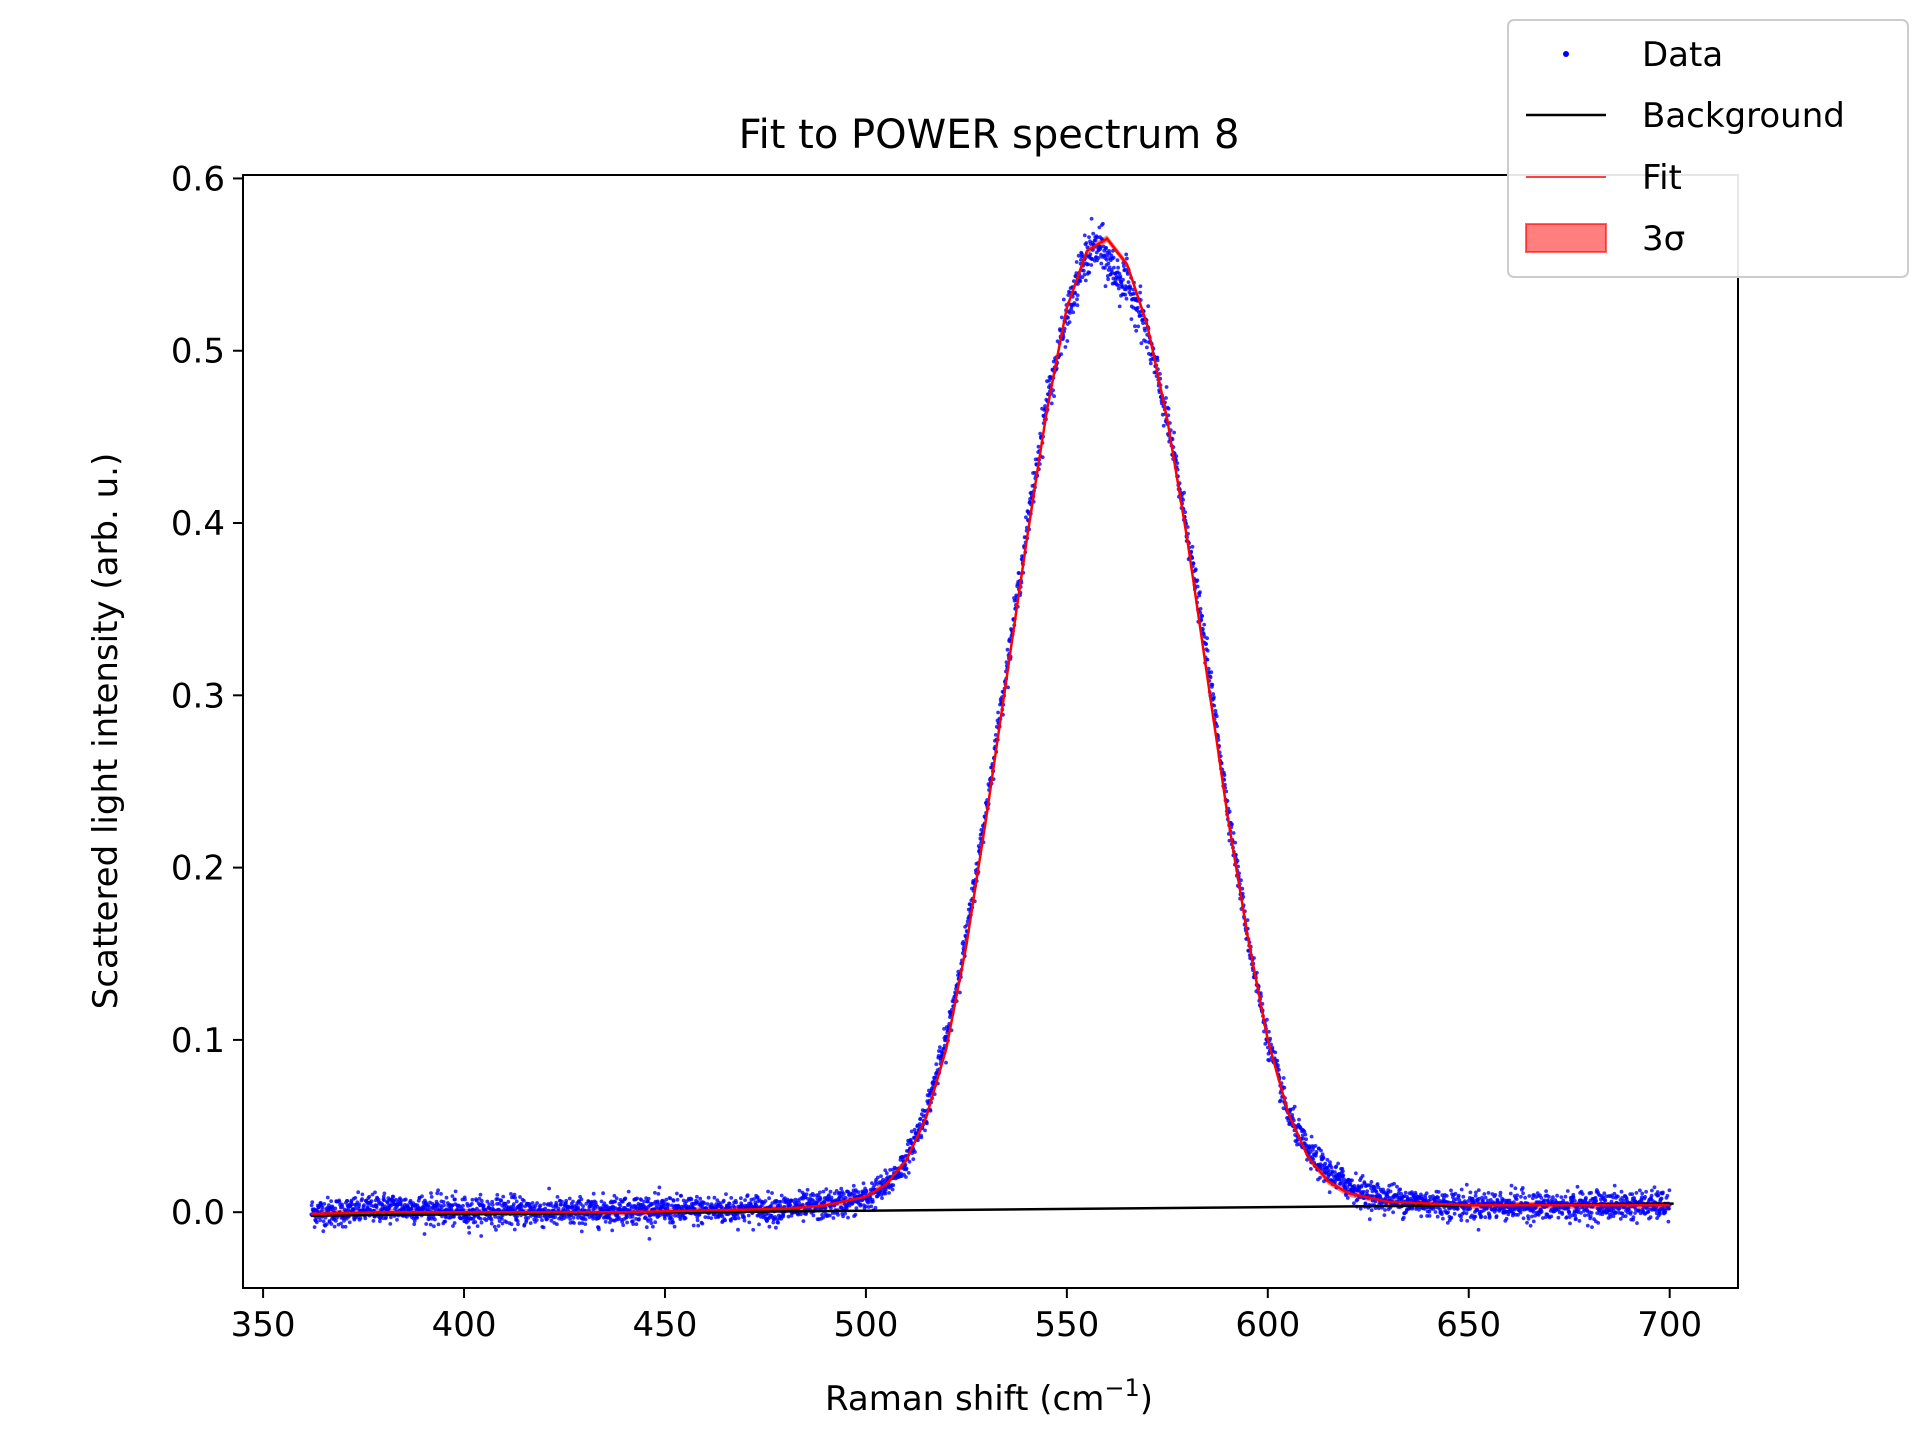 The width and height of the screenshot is (1920, 1440). I want to click on x-tick-label: 350, so click(263, 1325).